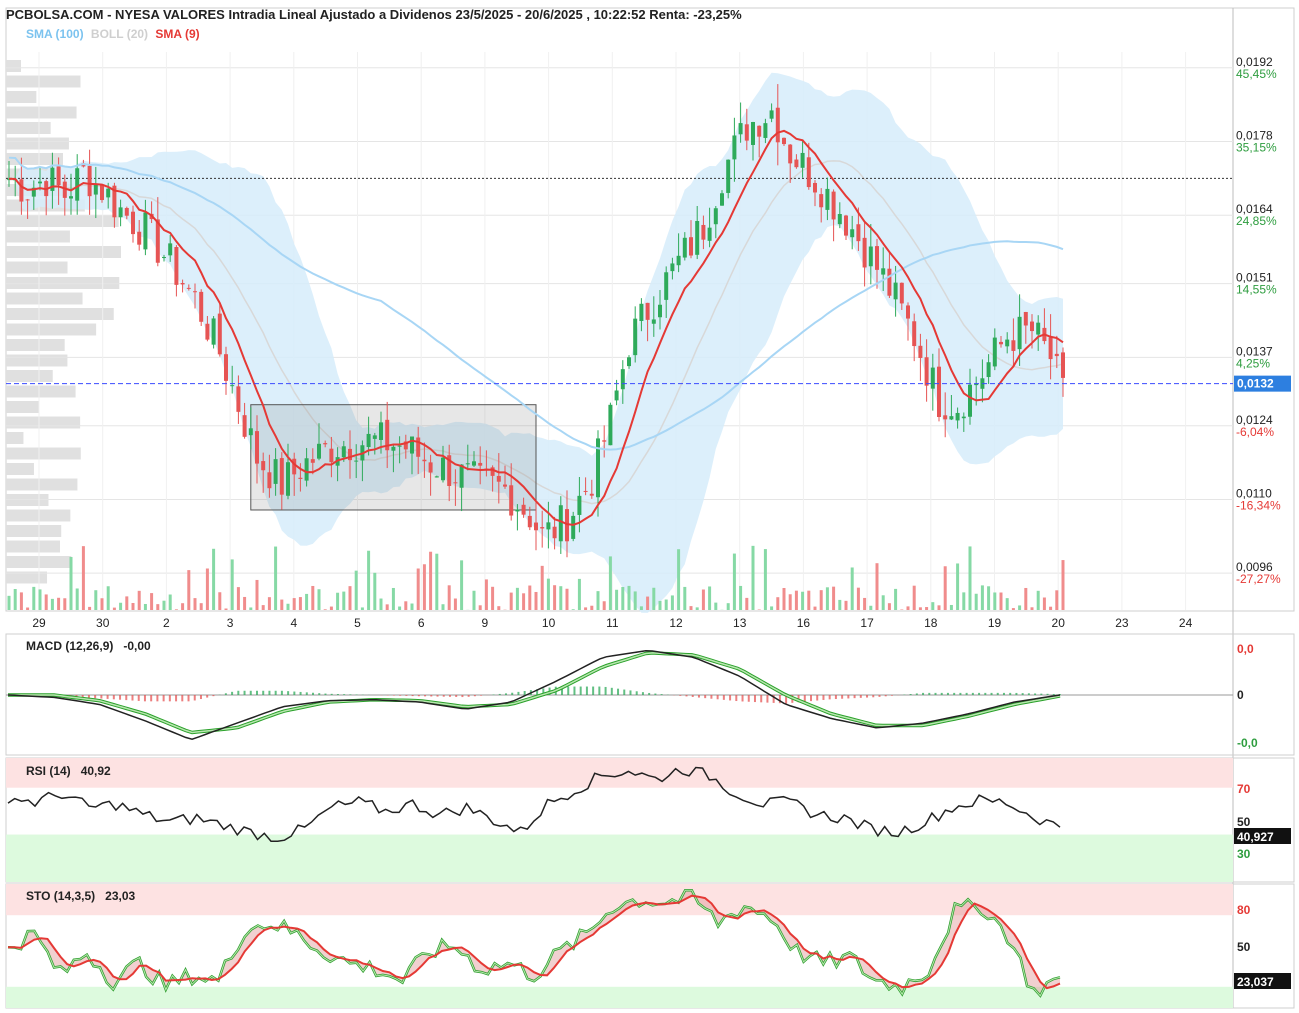 This screenshot has height=1013, width=1299. Describe the element at coordinates (1256, 221) in the screenshot. I see `y-tick-pct: 24,85%` at that location.